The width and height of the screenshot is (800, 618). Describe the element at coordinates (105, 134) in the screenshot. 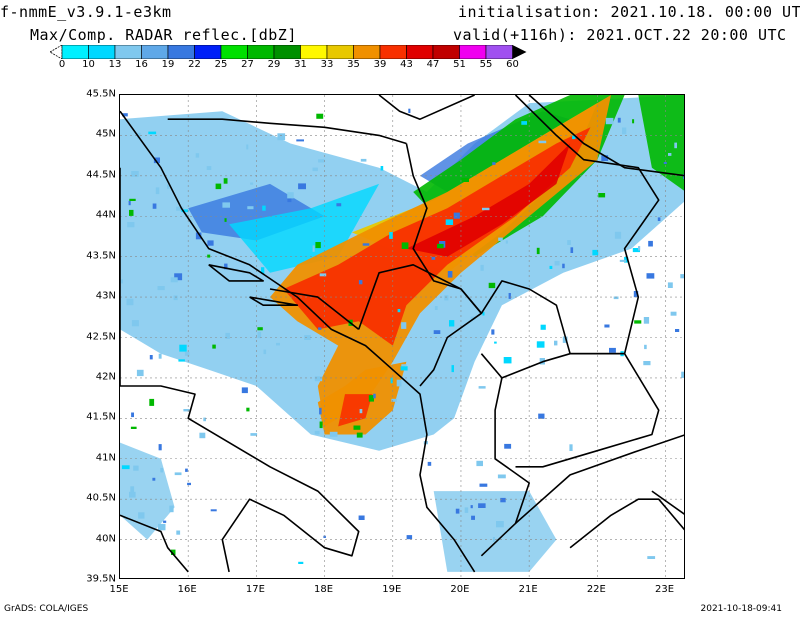

I see `latitude-label: 45N` at that location.